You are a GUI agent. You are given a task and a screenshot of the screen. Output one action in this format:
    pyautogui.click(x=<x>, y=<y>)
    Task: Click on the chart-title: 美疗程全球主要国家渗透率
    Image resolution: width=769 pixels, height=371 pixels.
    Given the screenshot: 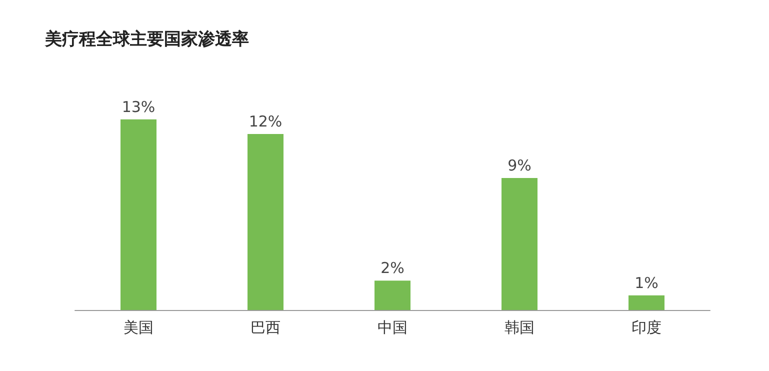 What is the action you would take?
    pyautogui.click(x=146, y=40)
    